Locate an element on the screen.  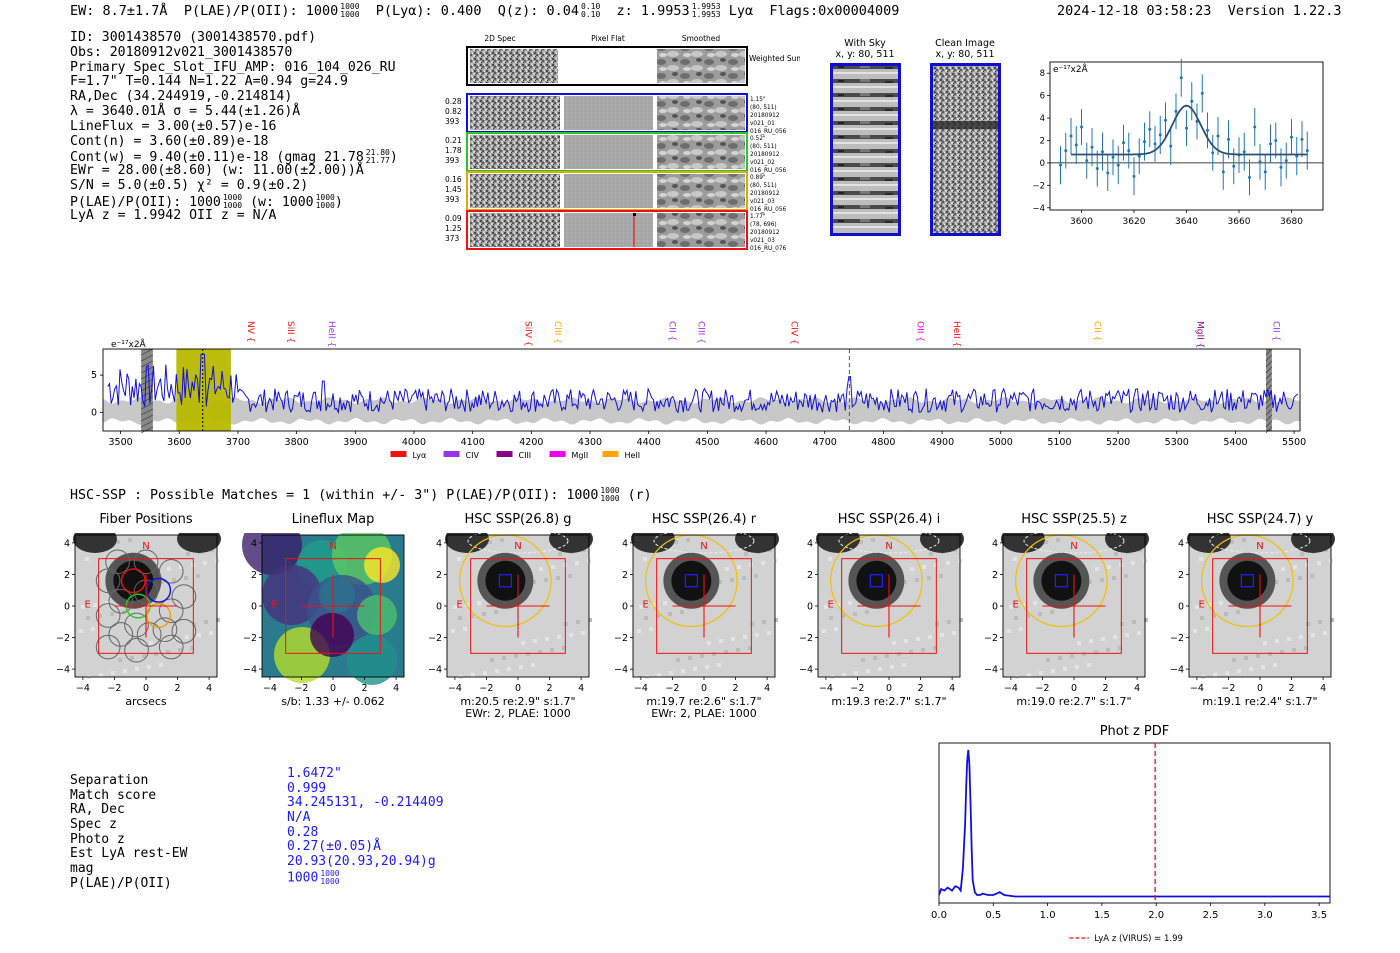
match-value-mag: 20.93(20.93,20.94)g is located at coordinates (361, 862).